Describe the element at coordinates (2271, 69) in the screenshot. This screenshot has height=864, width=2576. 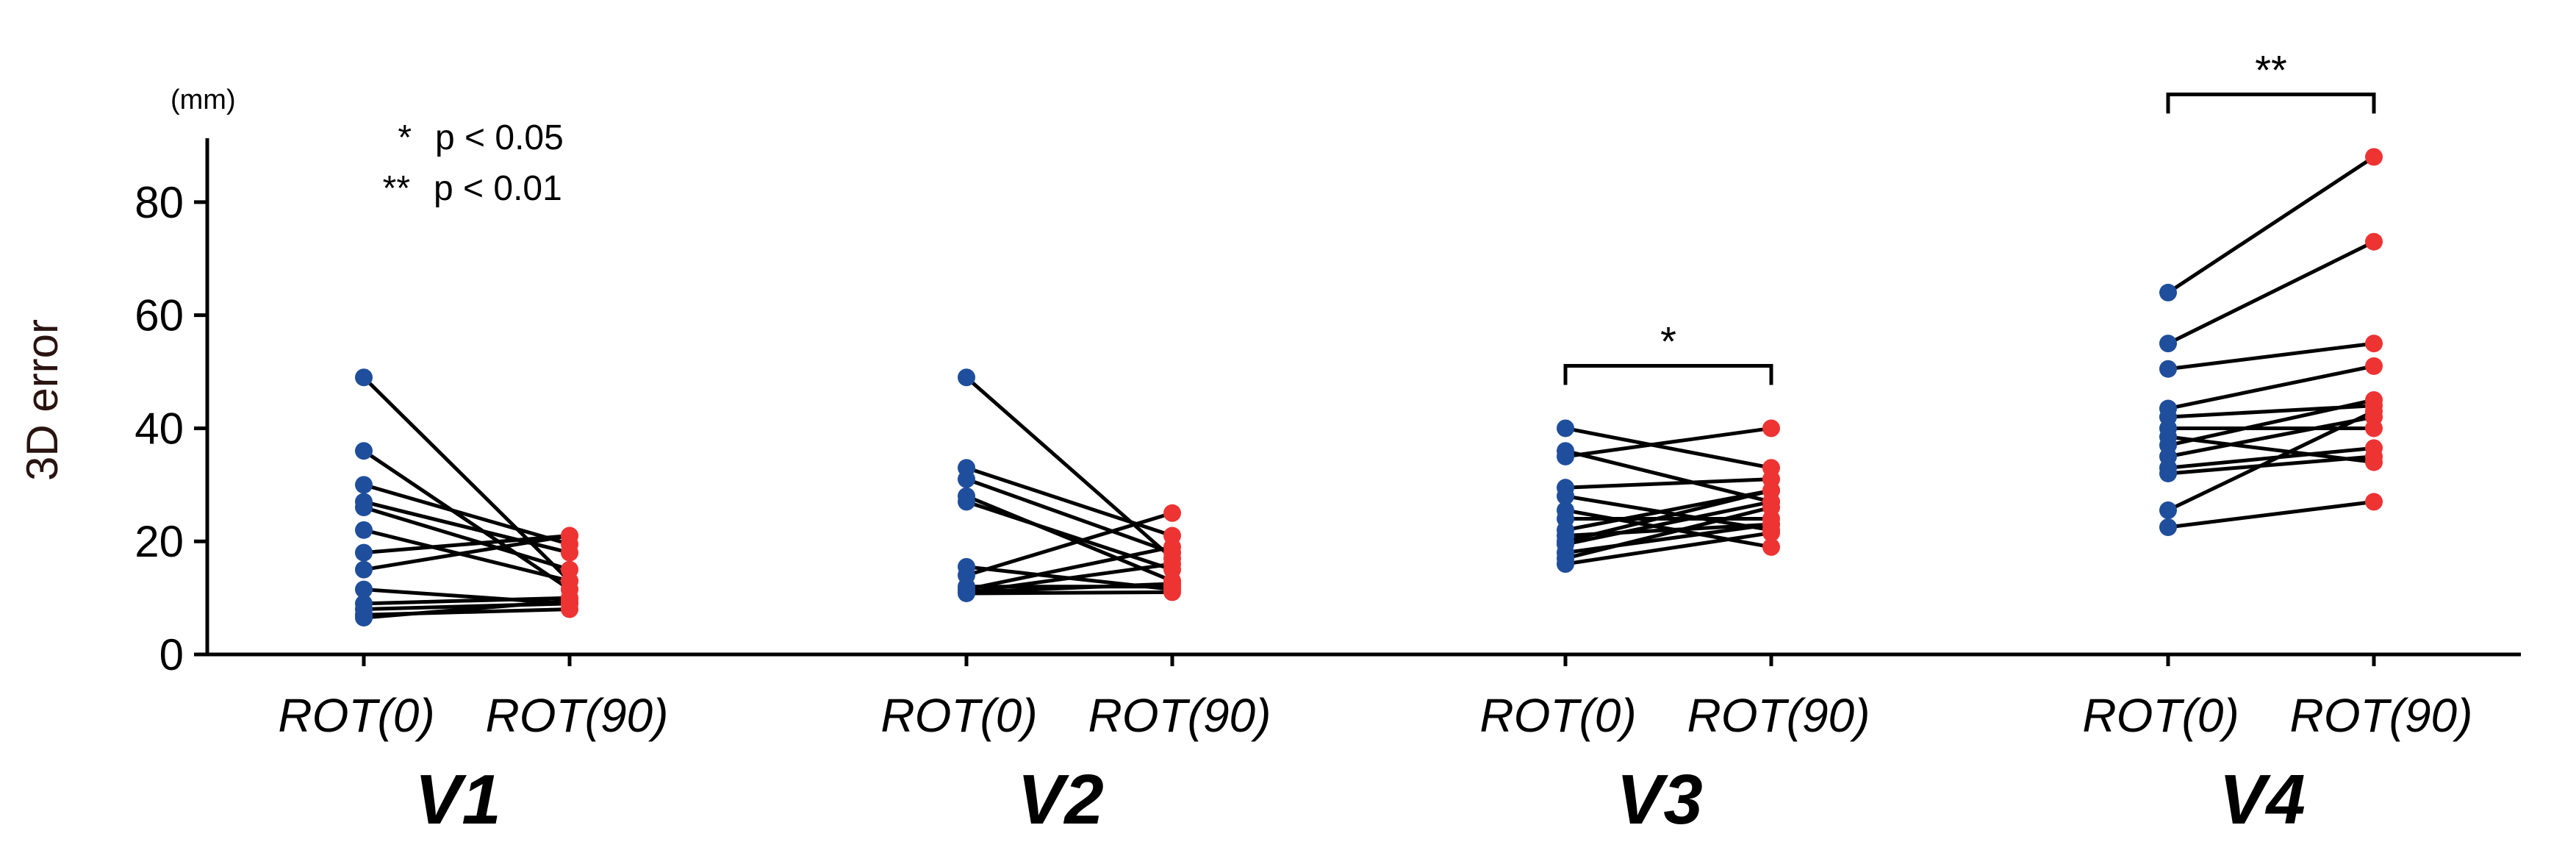
I see `significance-marker: **` at that location.